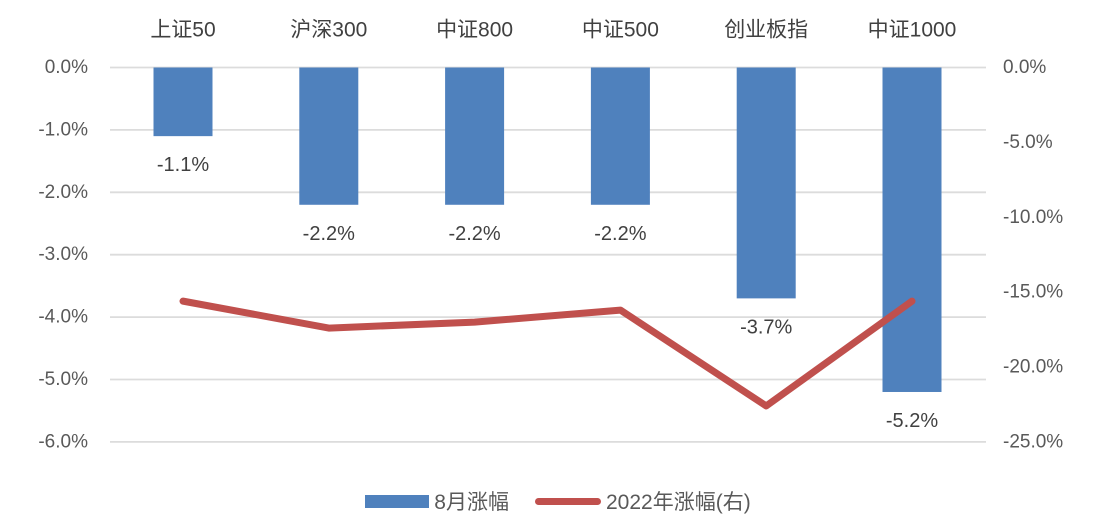  I want to click on left-axis-tick-label: -4.0%, so click(63, 317).